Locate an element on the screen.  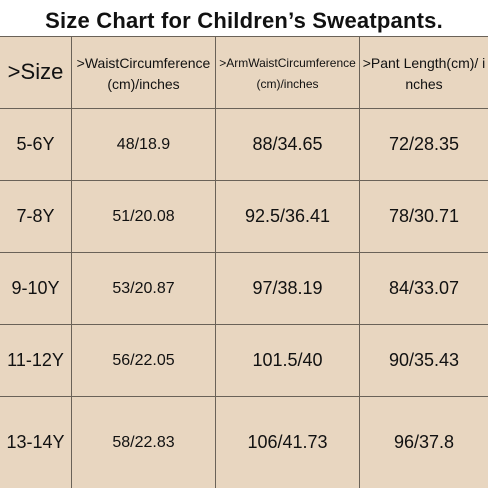
pant-length-value: 90/35.43 is located at coordinates (424, 360).